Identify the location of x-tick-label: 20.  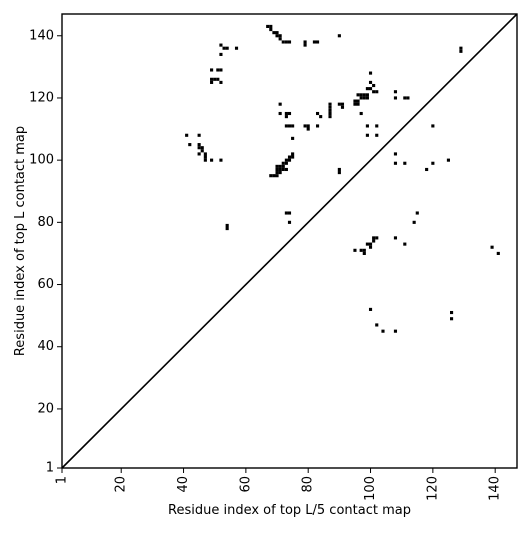
(121, 484).